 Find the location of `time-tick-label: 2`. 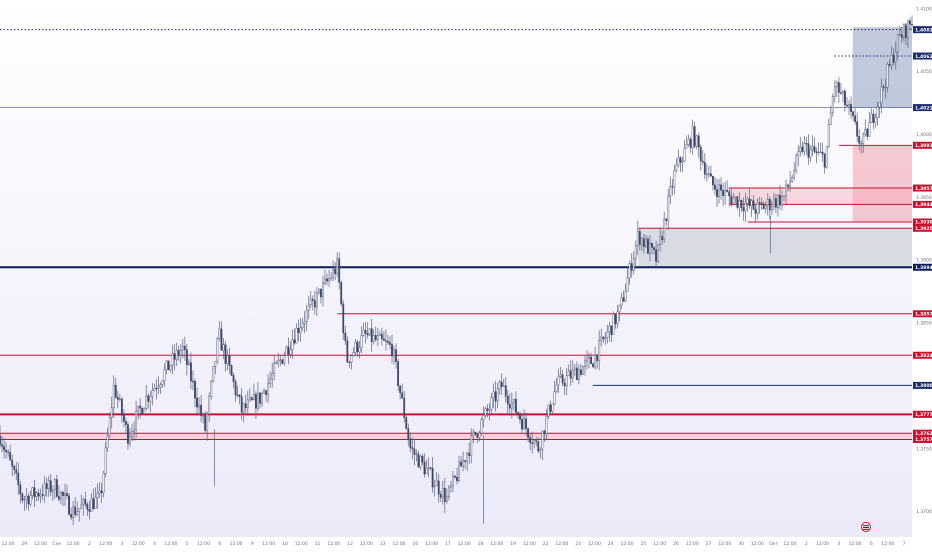

time-tick-label: 2 is located at coordinates (806, 544).